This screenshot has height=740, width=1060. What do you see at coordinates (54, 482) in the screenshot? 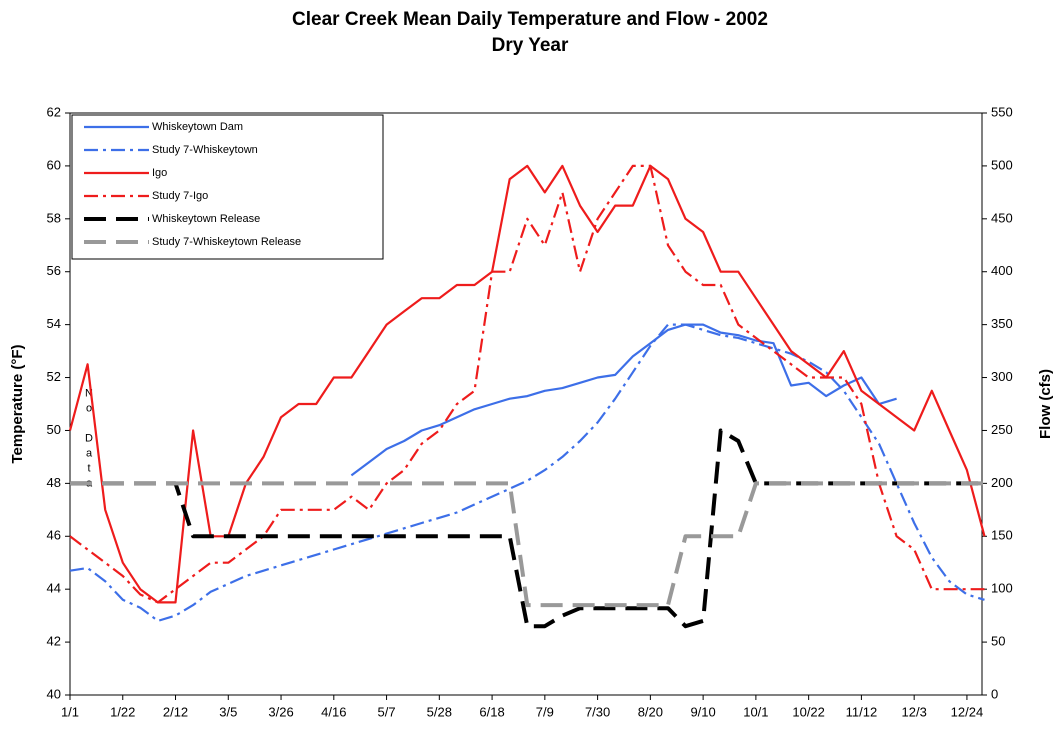
I see `y-tick-label: 48` at bounding box center [54, 482].